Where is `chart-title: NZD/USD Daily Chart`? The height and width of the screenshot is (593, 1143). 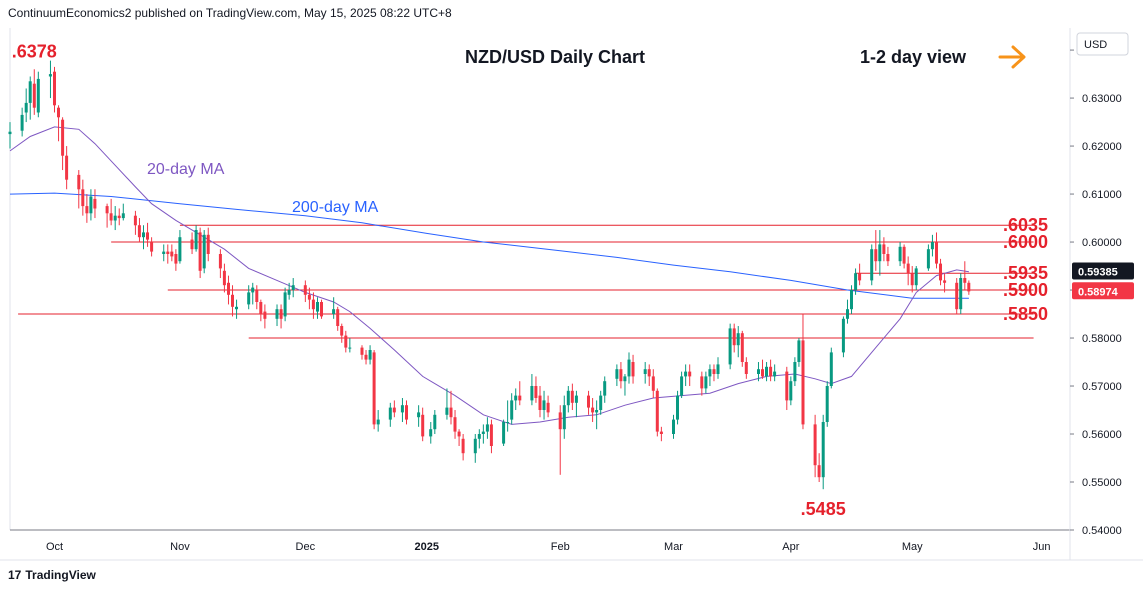 chart-title: NZD/USD Daily Chart is located at coordinates (555, 57).